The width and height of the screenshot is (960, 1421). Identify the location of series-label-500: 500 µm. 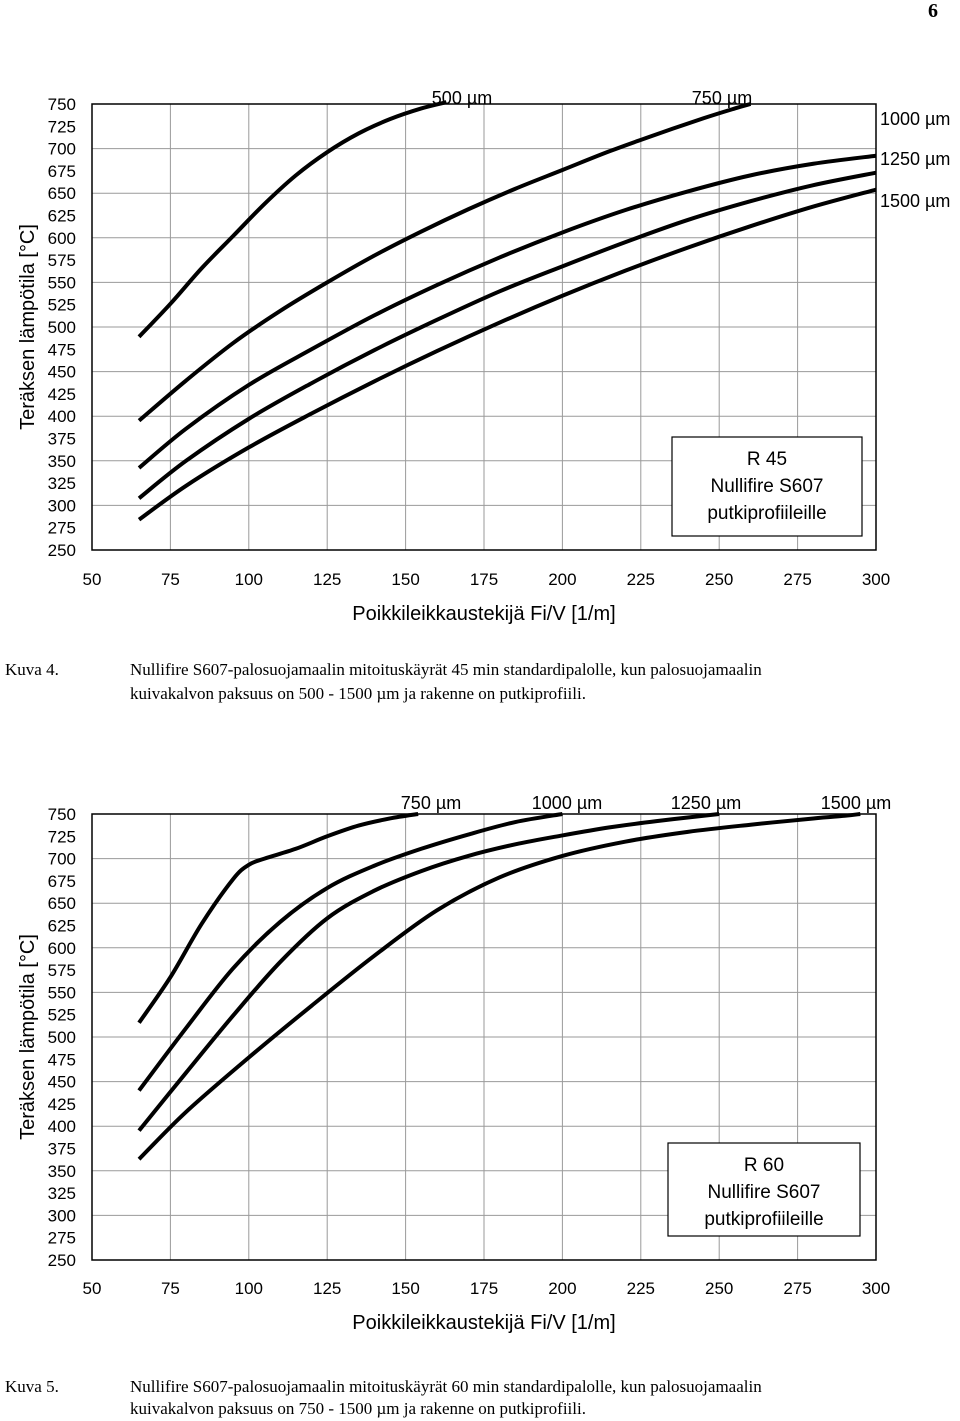
(462, 98).